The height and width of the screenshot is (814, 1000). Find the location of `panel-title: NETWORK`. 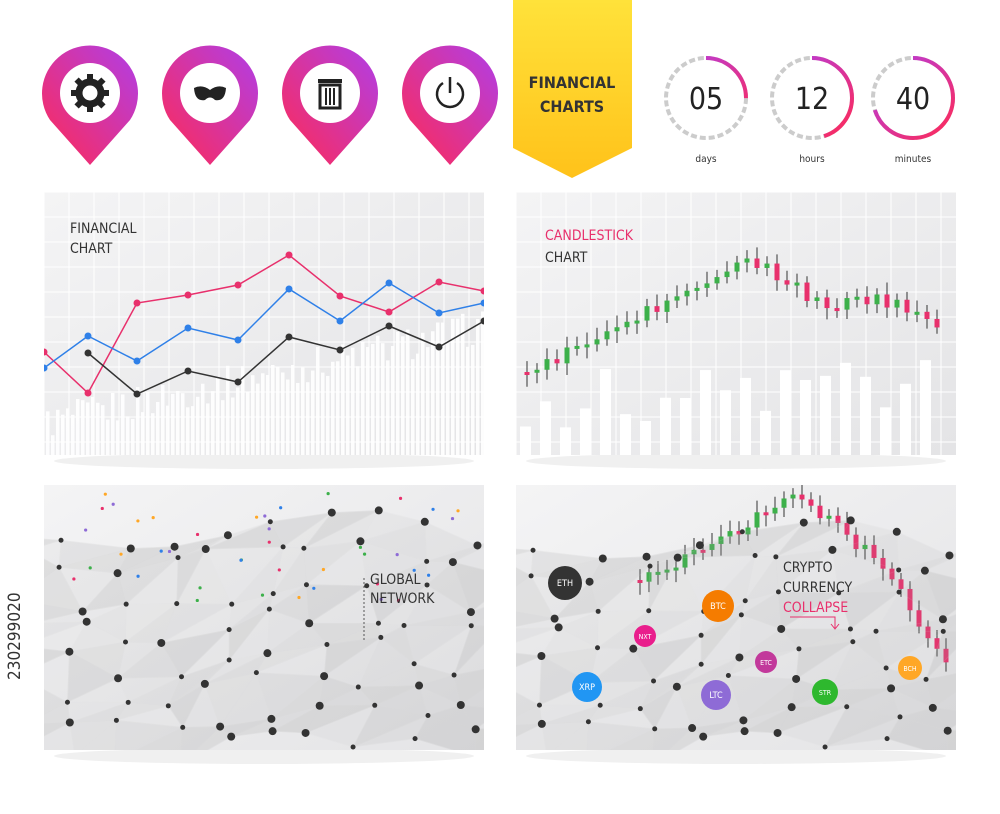

panel-title: NETWORK is located at coordinates (402, 599).